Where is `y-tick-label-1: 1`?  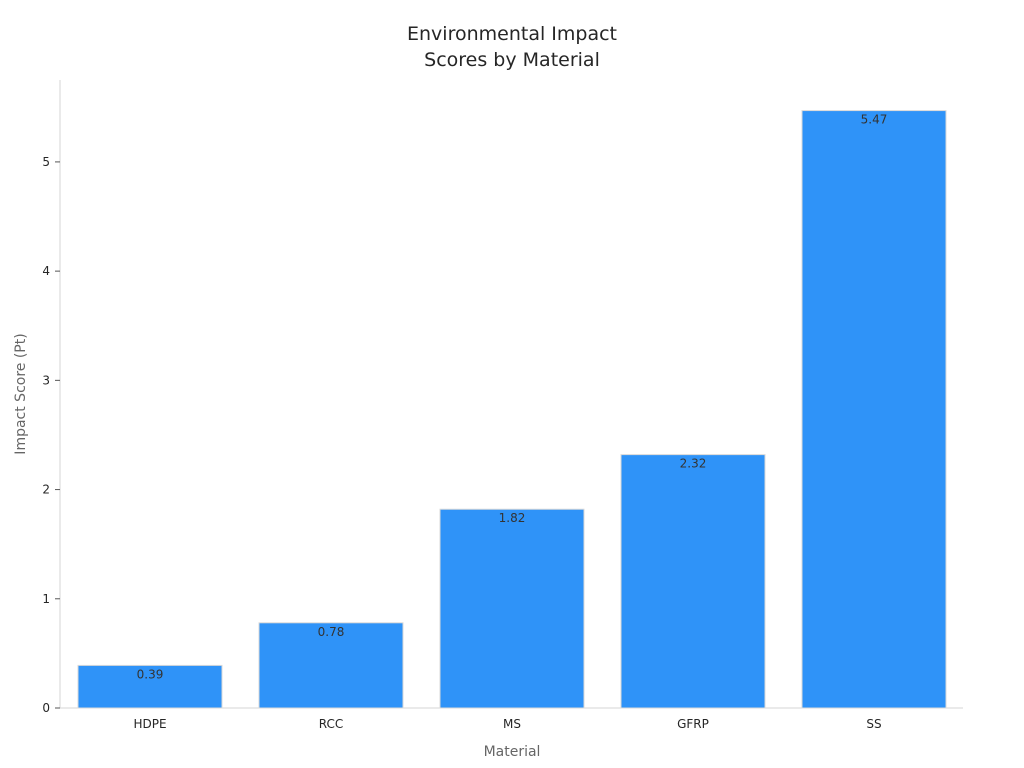 y-tick-label-1: 1 is located at coordinates (46, 599).